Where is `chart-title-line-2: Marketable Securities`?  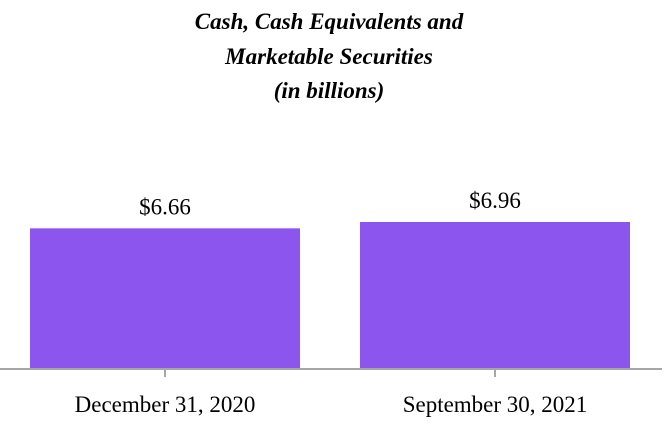 chart-title-line-2: Marketable Securities is located at coordinates (328, 56).